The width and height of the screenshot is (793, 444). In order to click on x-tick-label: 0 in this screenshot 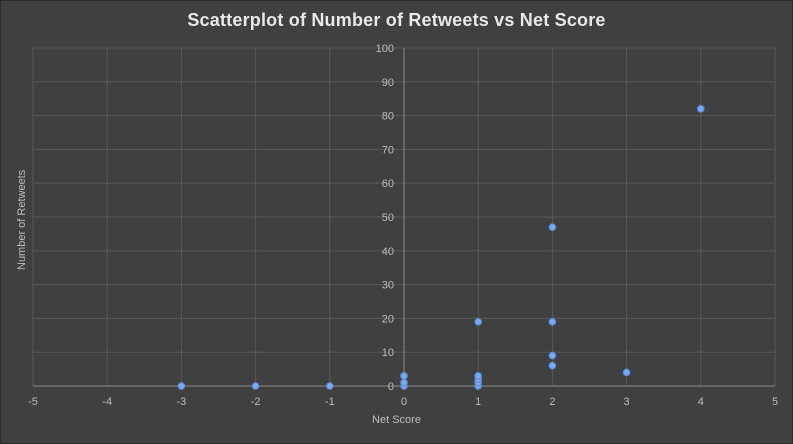, I will do `click(404, 402)`.